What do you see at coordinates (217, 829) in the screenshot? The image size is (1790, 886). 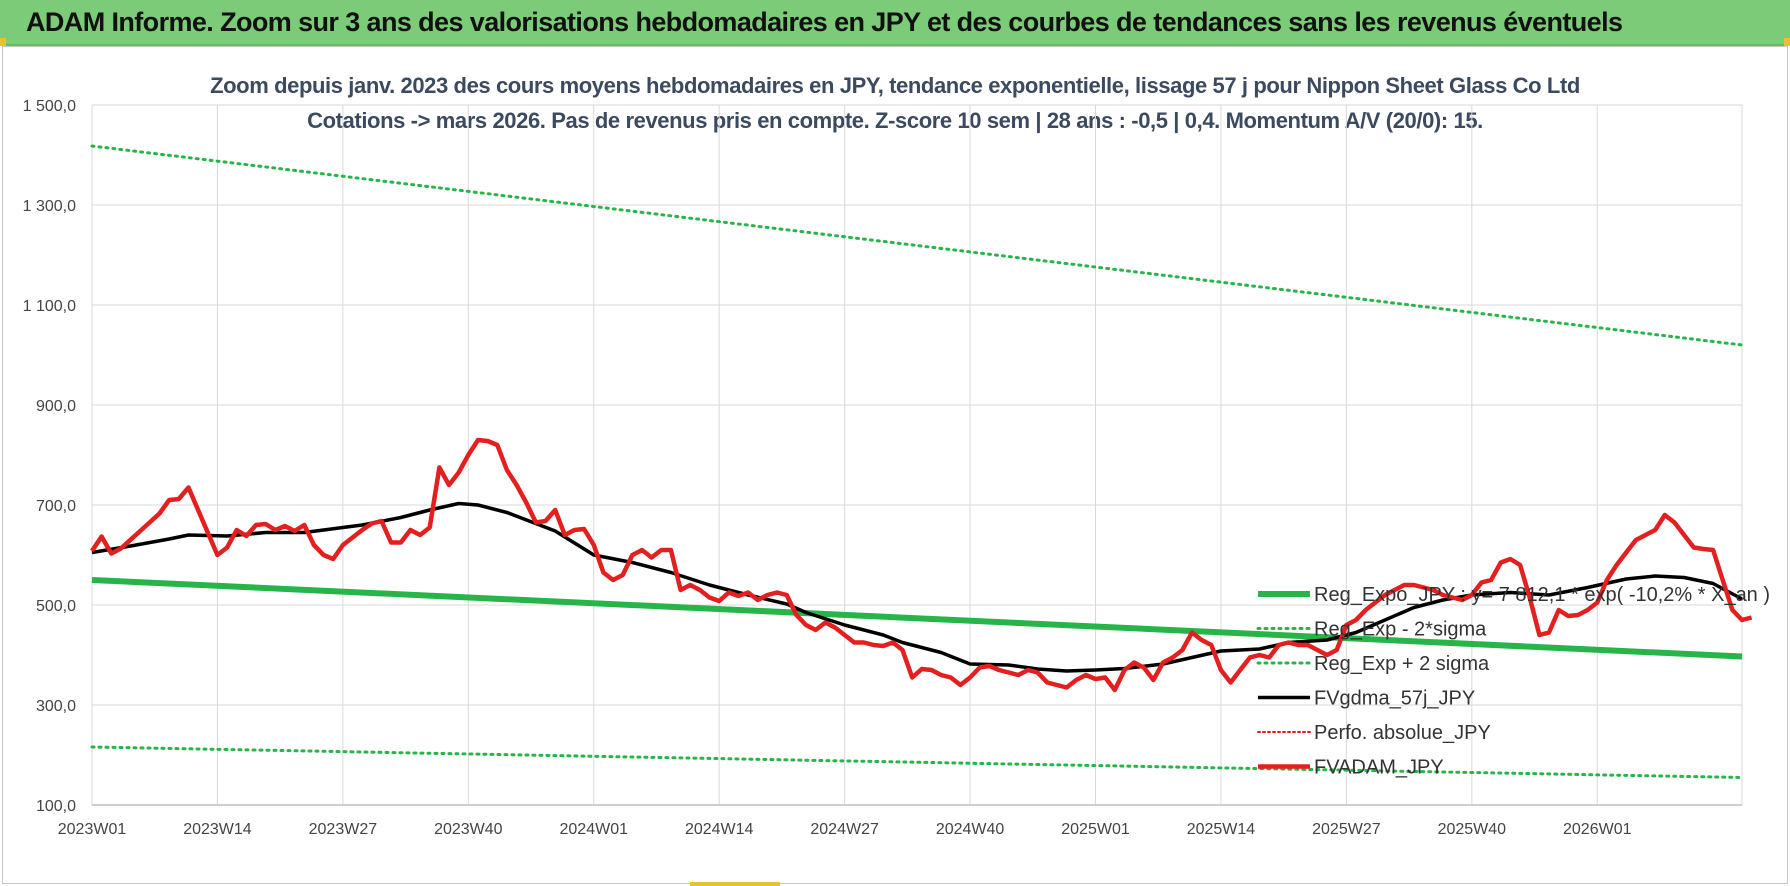 I see `x-tick-label: 2023W14` at bounding box center [217, 829].